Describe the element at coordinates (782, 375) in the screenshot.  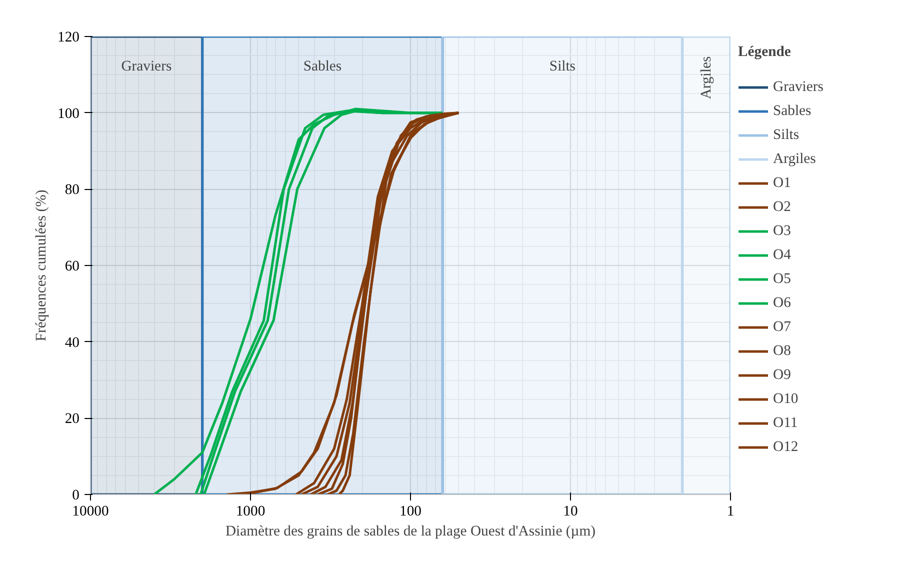
I see `legend-label: O9` at that location.